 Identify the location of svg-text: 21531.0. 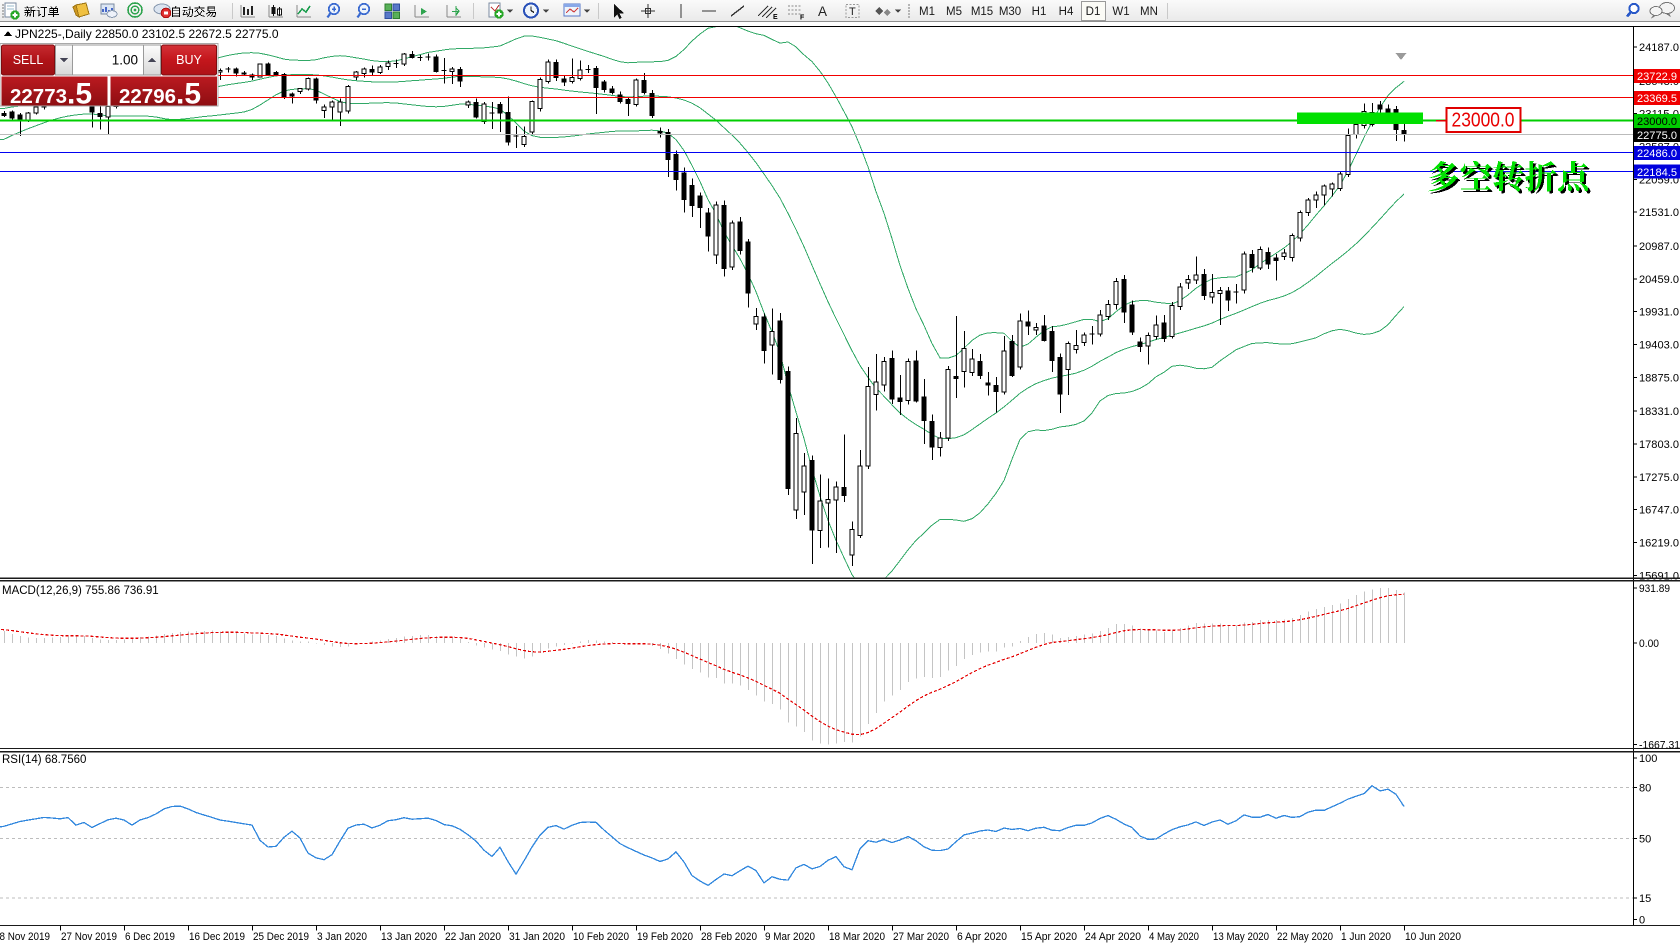
(1659, 213).